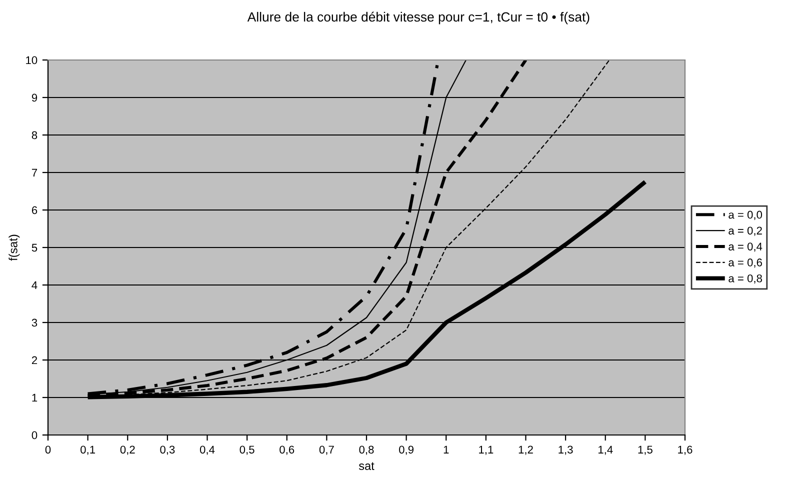  Describe the element at coordinates (35, 98) in the screenshot. I see `y-tick-label: 9` at that location.